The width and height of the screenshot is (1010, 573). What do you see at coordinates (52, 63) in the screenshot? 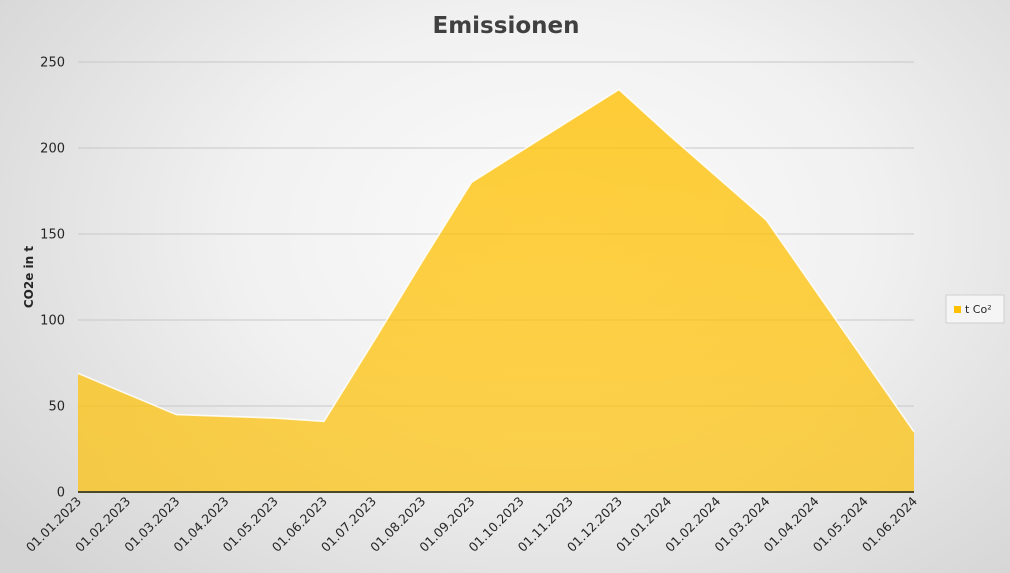
I see `y-tick-label: 250` at bounding box center [52, 63].